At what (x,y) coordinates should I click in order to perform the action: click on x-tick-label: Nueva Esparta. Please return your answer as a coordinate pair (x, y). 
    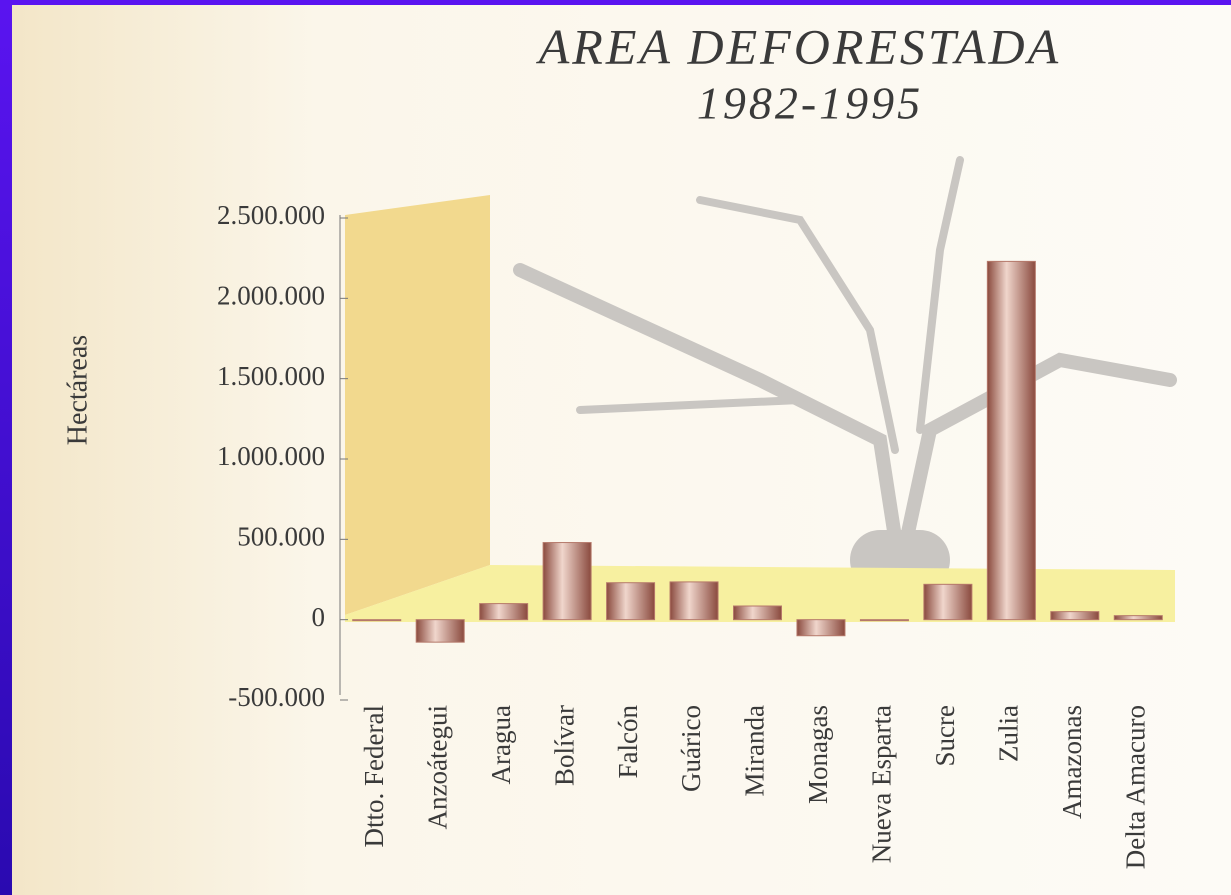
    Looking at the image, I should click on (882, 784).